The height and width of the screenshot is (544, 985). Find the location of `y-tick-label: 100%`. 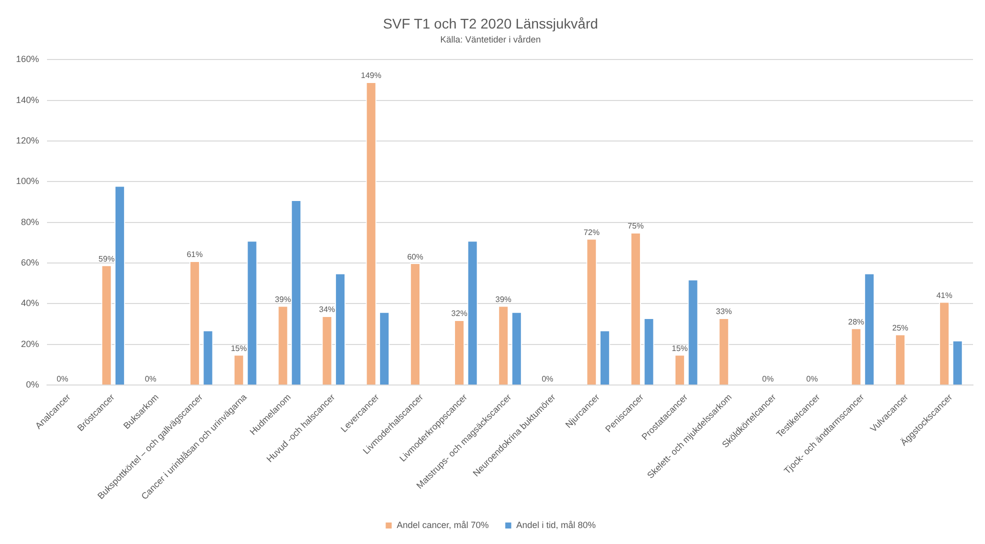

y-tick-label: 100% is located at coordinates (28, 181).